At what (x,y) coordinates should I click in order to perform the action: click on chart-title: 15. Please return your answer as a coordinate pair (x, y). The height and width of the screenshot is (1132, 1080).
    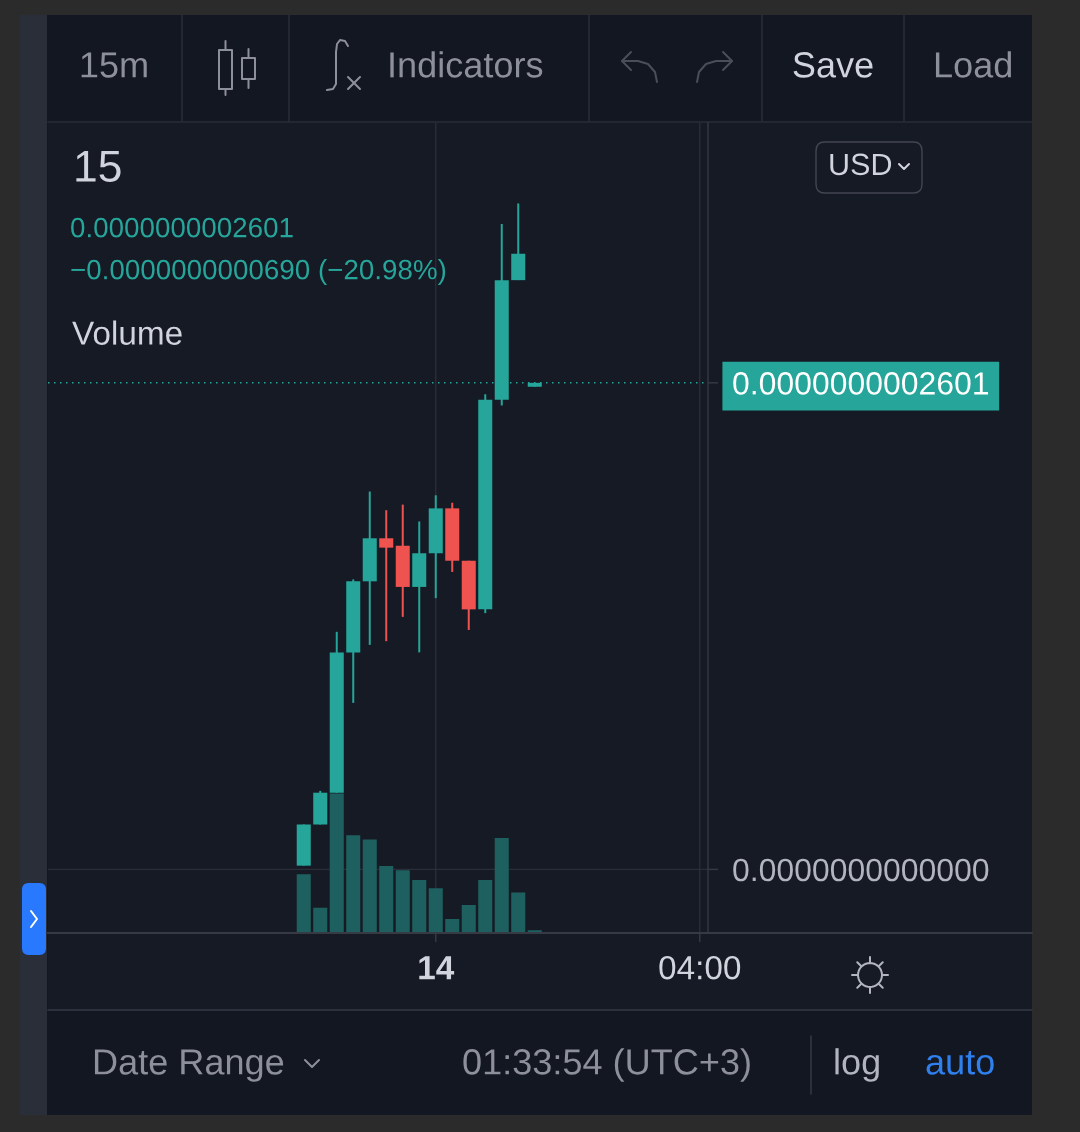
    Looking at the image, I should click on (98, 166).